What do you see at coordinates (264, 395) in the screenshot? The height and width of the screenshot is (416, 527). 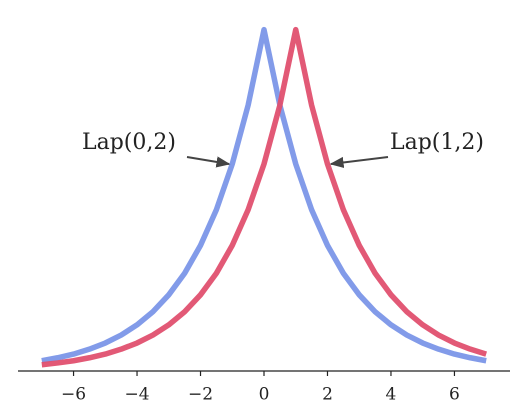 I see `x-tick-label: 0` at bounding box center [264, 395].